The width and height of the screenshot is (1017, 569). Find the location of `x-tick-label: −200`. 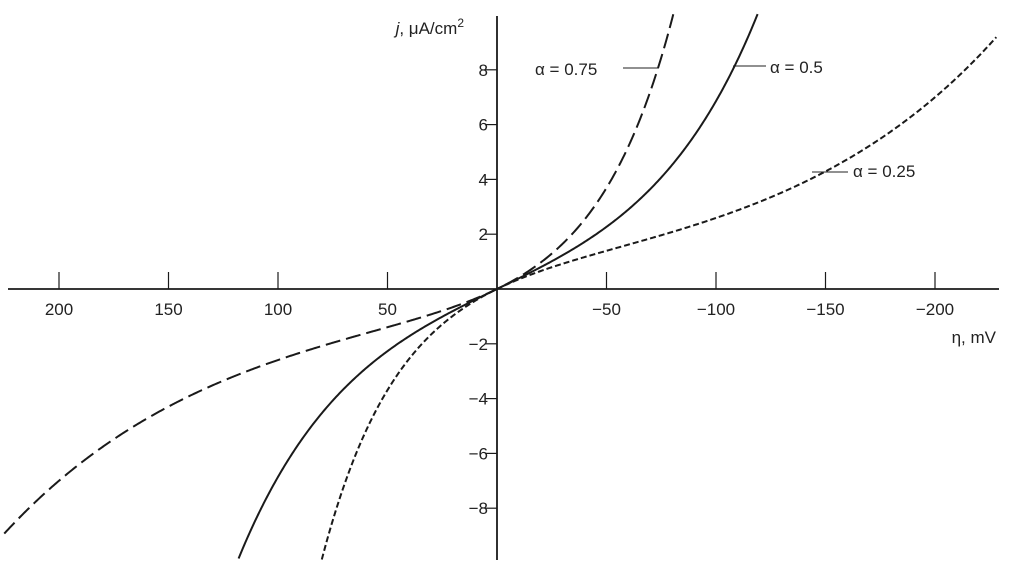

x-tick-label: −200 is located at coordinates (935, 309).